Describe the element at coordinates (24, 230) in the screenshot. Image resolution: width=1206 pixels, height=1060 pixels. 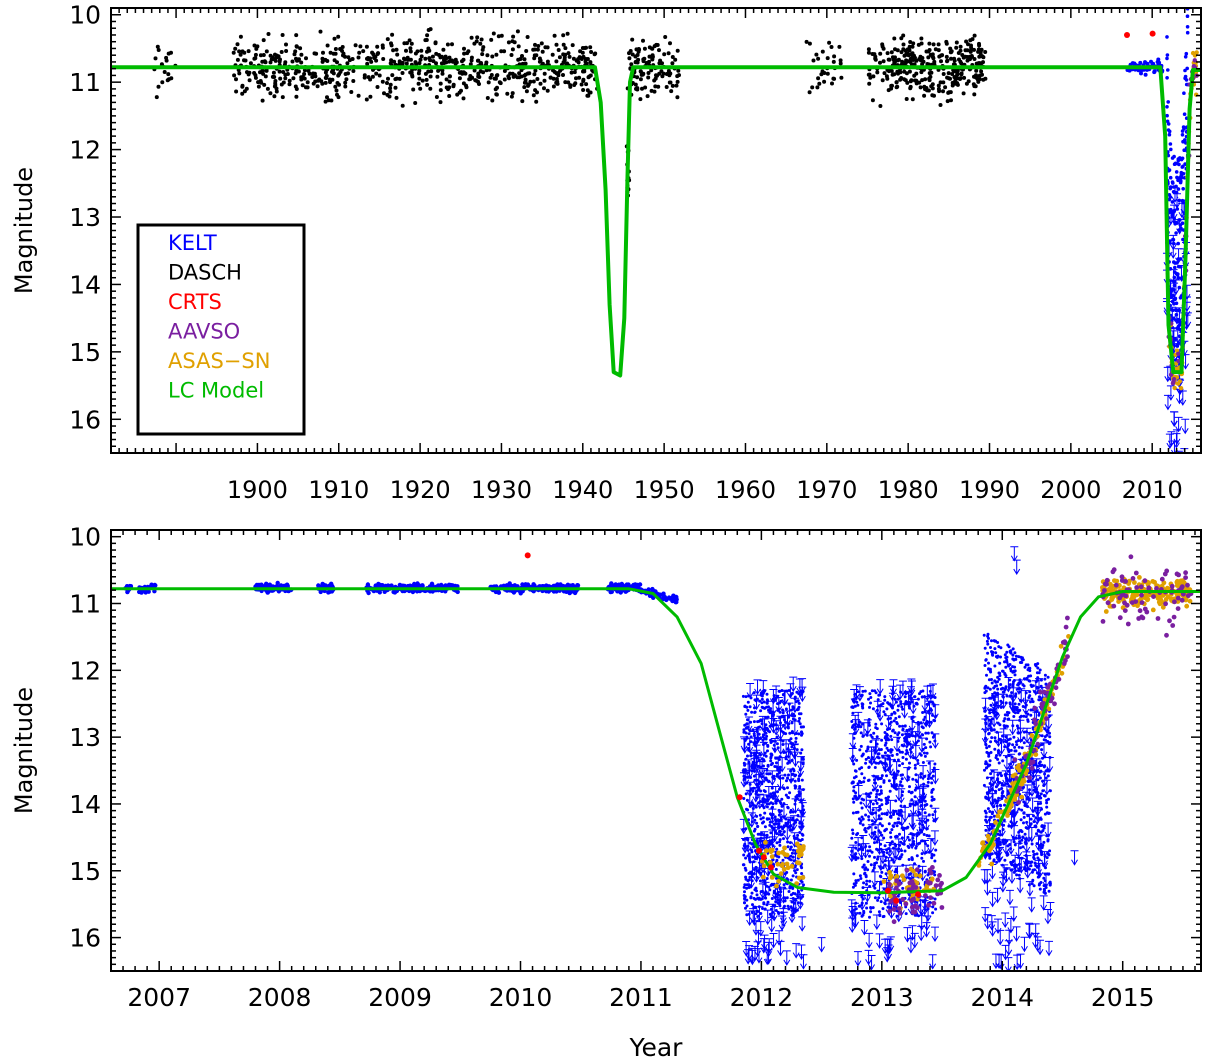
I see `y-axis-label: Magnitude` at that location.